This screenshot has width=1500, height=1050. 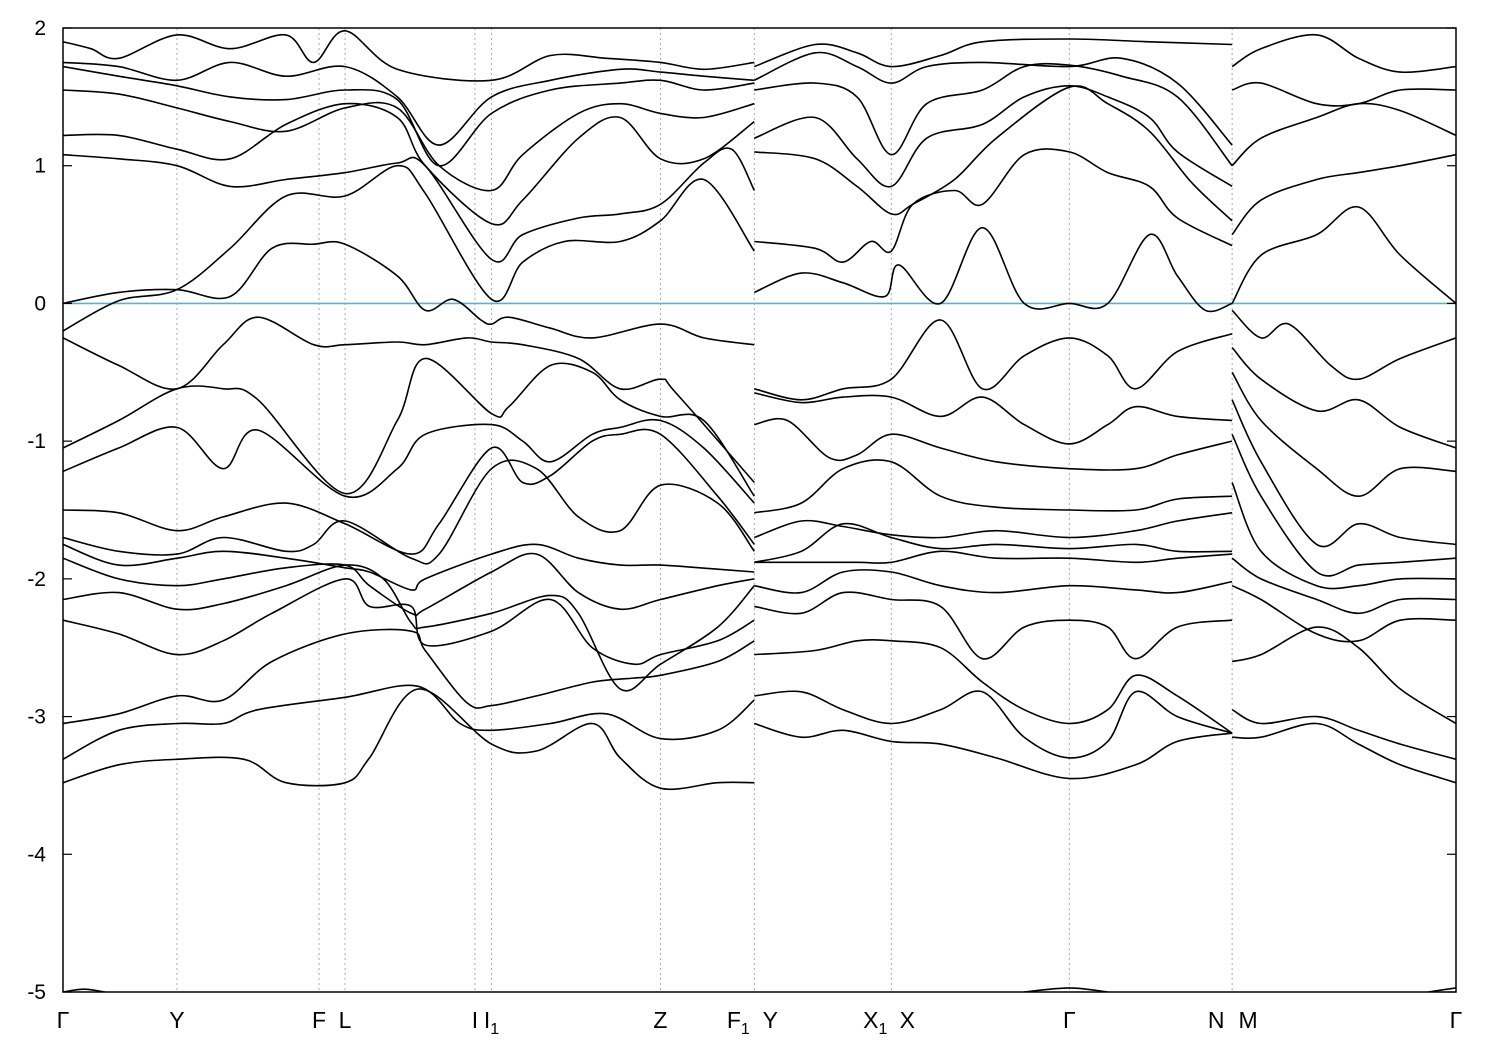 I want to click on kpoint-label: X, so click(x=907, y=1020).